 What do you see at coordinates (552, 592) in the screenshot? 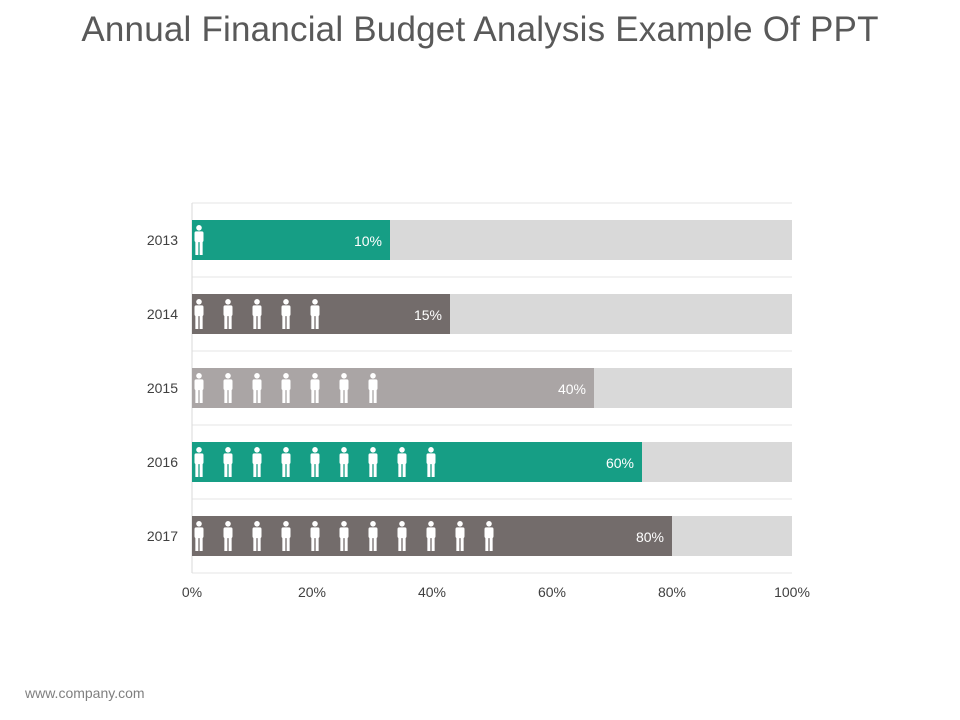
I see `x-tick-label: 60%` at bounding box center [552, 592].